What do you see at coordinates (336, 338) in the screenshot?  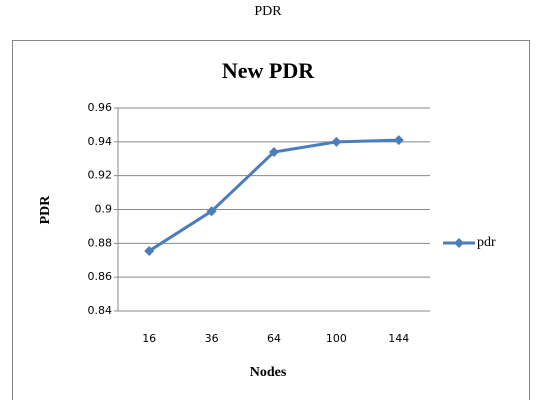 I see `x-tick-label: 100` at bounding box center [336, 338].